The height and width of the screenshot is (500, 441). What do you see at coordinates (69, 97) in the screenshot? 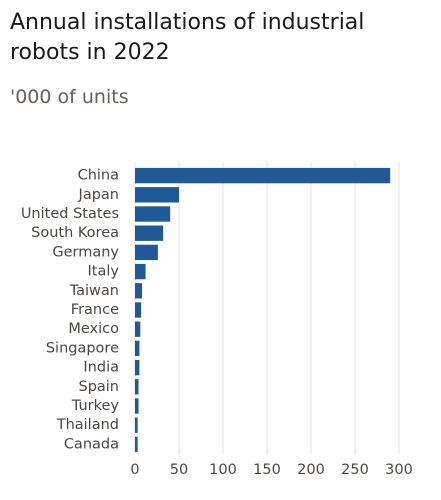
I see `chart-subtitle: '000 of units` at bounding box center [69, 97].